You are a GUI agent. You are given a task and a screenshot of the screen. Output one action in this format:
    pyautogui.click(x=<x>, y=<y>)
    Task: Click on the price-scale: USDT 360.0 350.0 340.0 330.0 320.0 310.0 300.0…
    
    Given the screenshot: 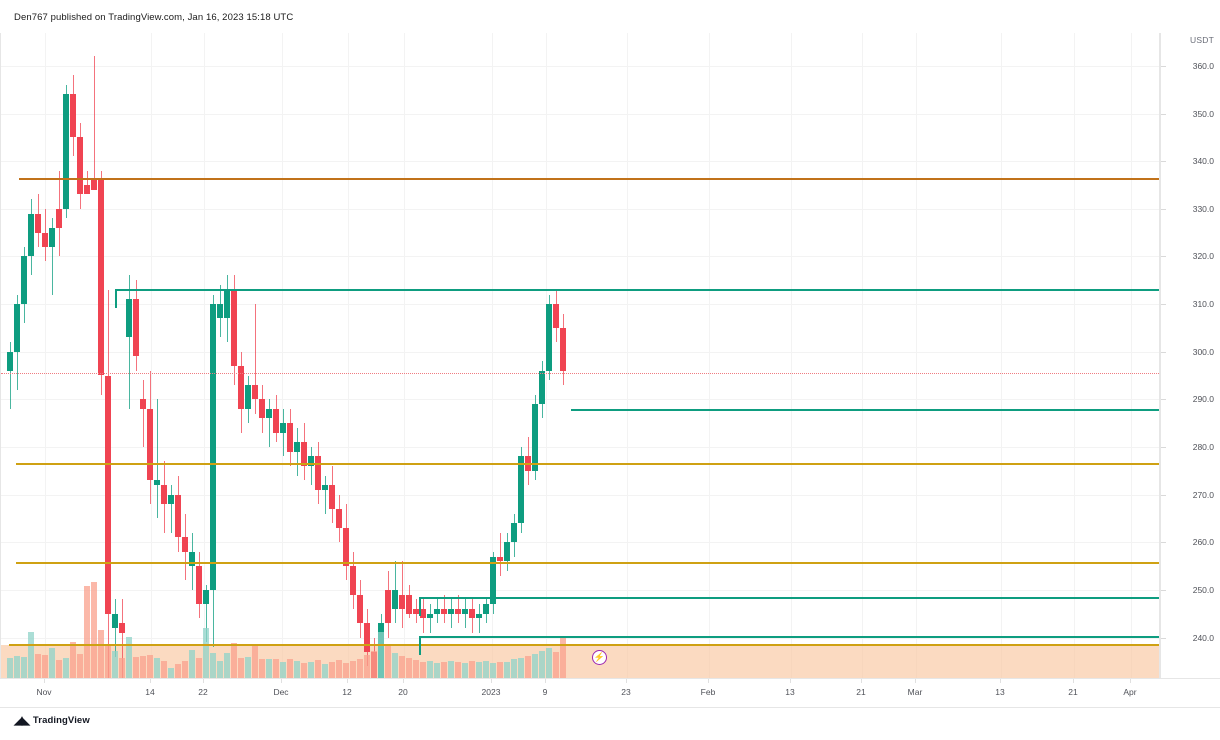 What is the action you would take?
    pyautogui.click(x=1190, y=355)
    